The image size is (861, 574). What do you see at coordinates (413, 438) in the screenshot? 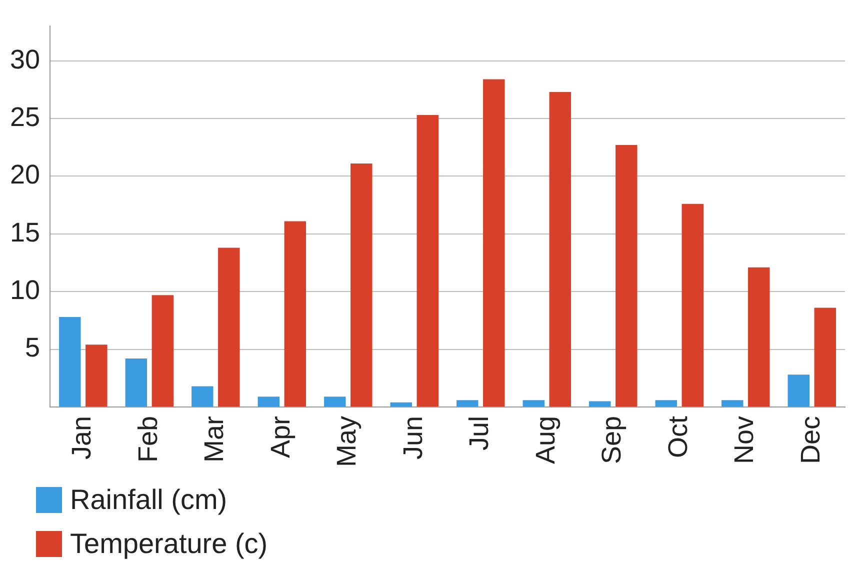
I see `x-tick-label: Jun` at bounding box center [413, 438].